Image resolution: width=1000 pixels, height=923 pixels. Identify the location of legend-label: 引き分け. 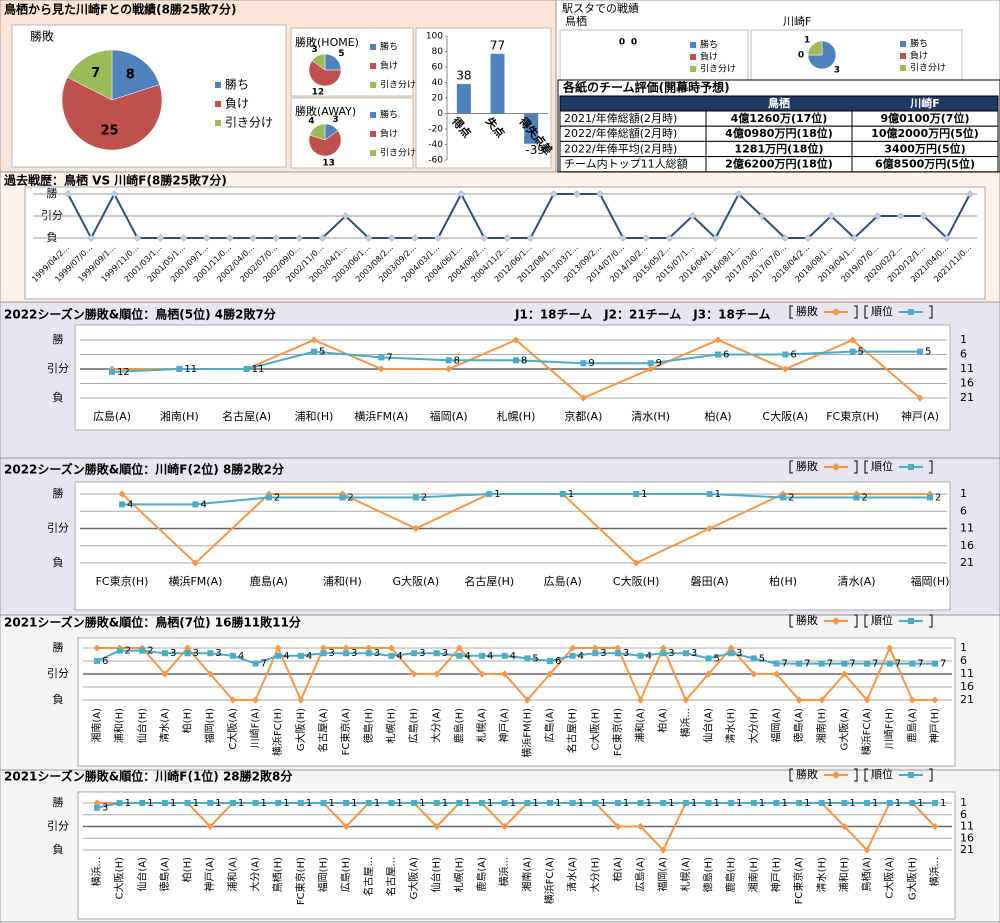
(718, 69).